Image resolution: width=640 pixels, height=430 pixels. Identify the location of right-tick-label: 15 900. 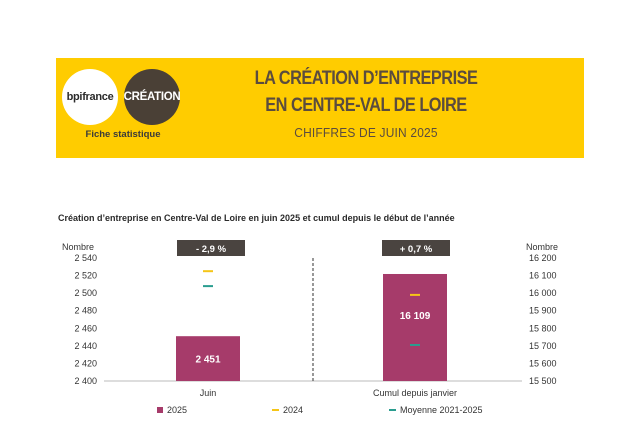
(543, 311).